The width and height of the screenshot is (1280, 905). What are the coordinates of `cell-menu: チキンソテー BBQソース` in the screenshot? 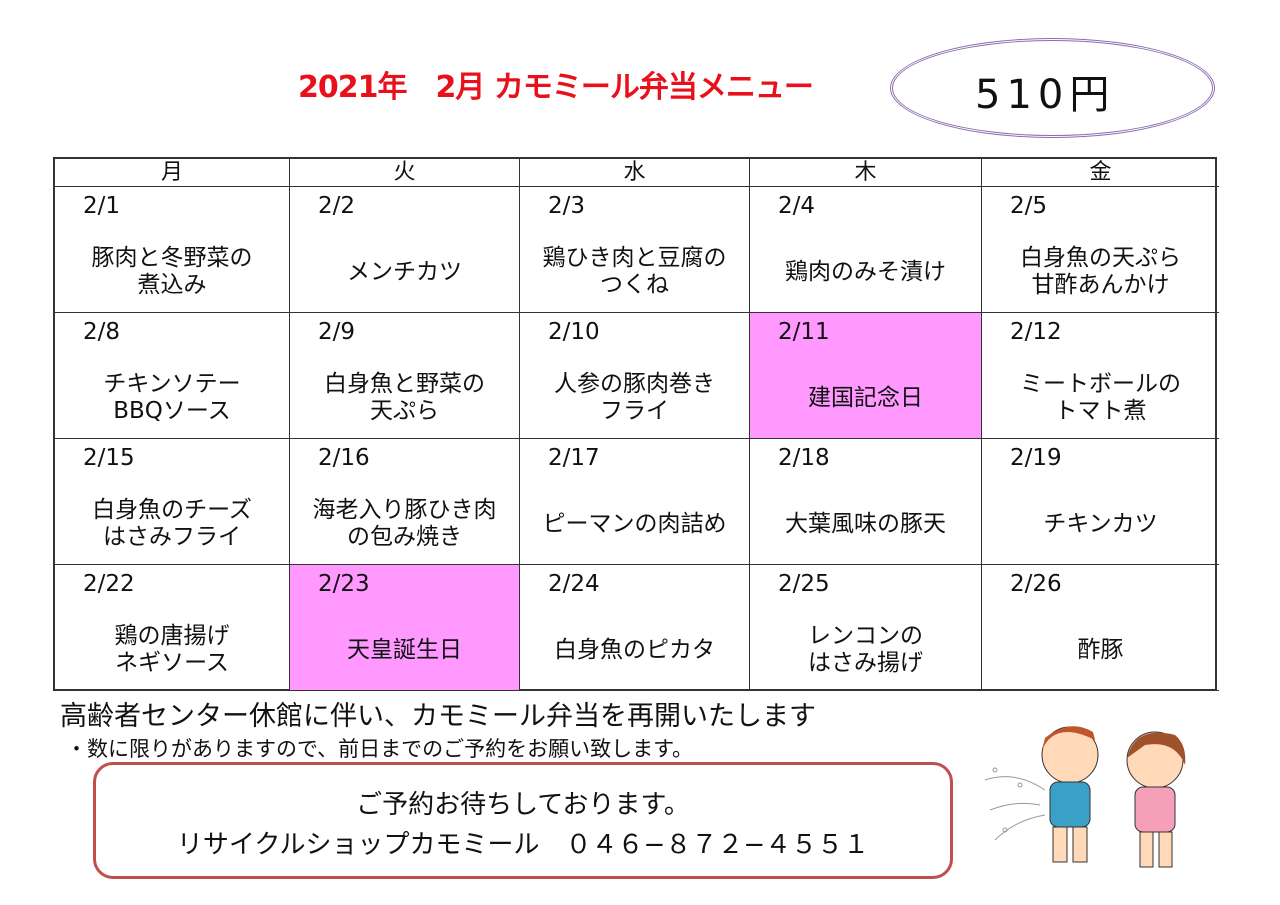 It's located at (172, 397).